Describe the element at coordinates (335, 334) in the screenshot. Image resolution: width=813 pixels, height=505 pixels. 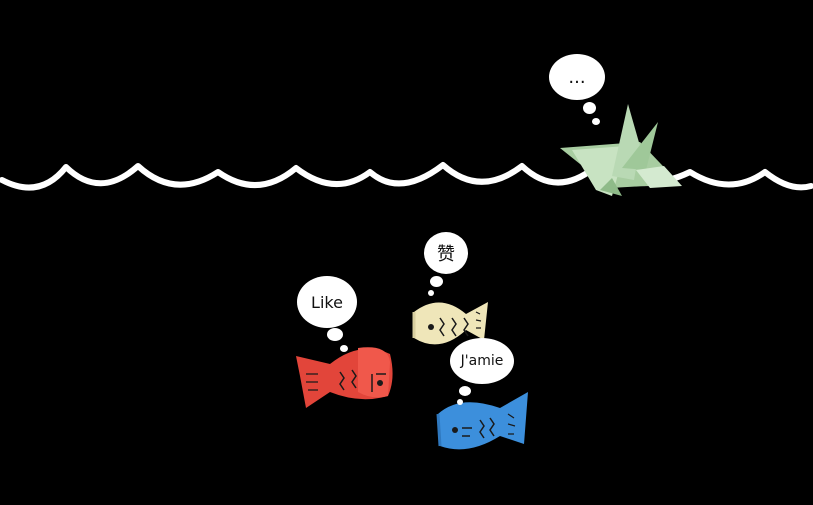
I see `red-fish-bubble-trail-large` at that location.